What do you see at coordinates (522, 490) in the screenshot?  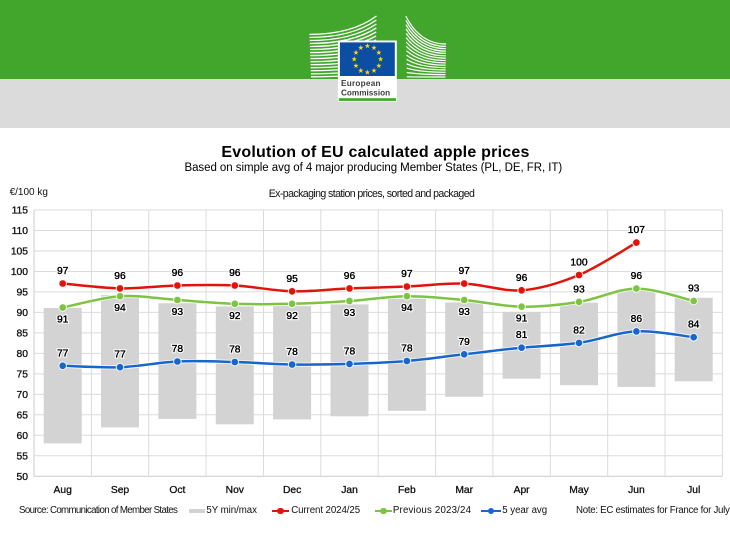 I see `svg-text: Apr` at bounding box center [522, 490].